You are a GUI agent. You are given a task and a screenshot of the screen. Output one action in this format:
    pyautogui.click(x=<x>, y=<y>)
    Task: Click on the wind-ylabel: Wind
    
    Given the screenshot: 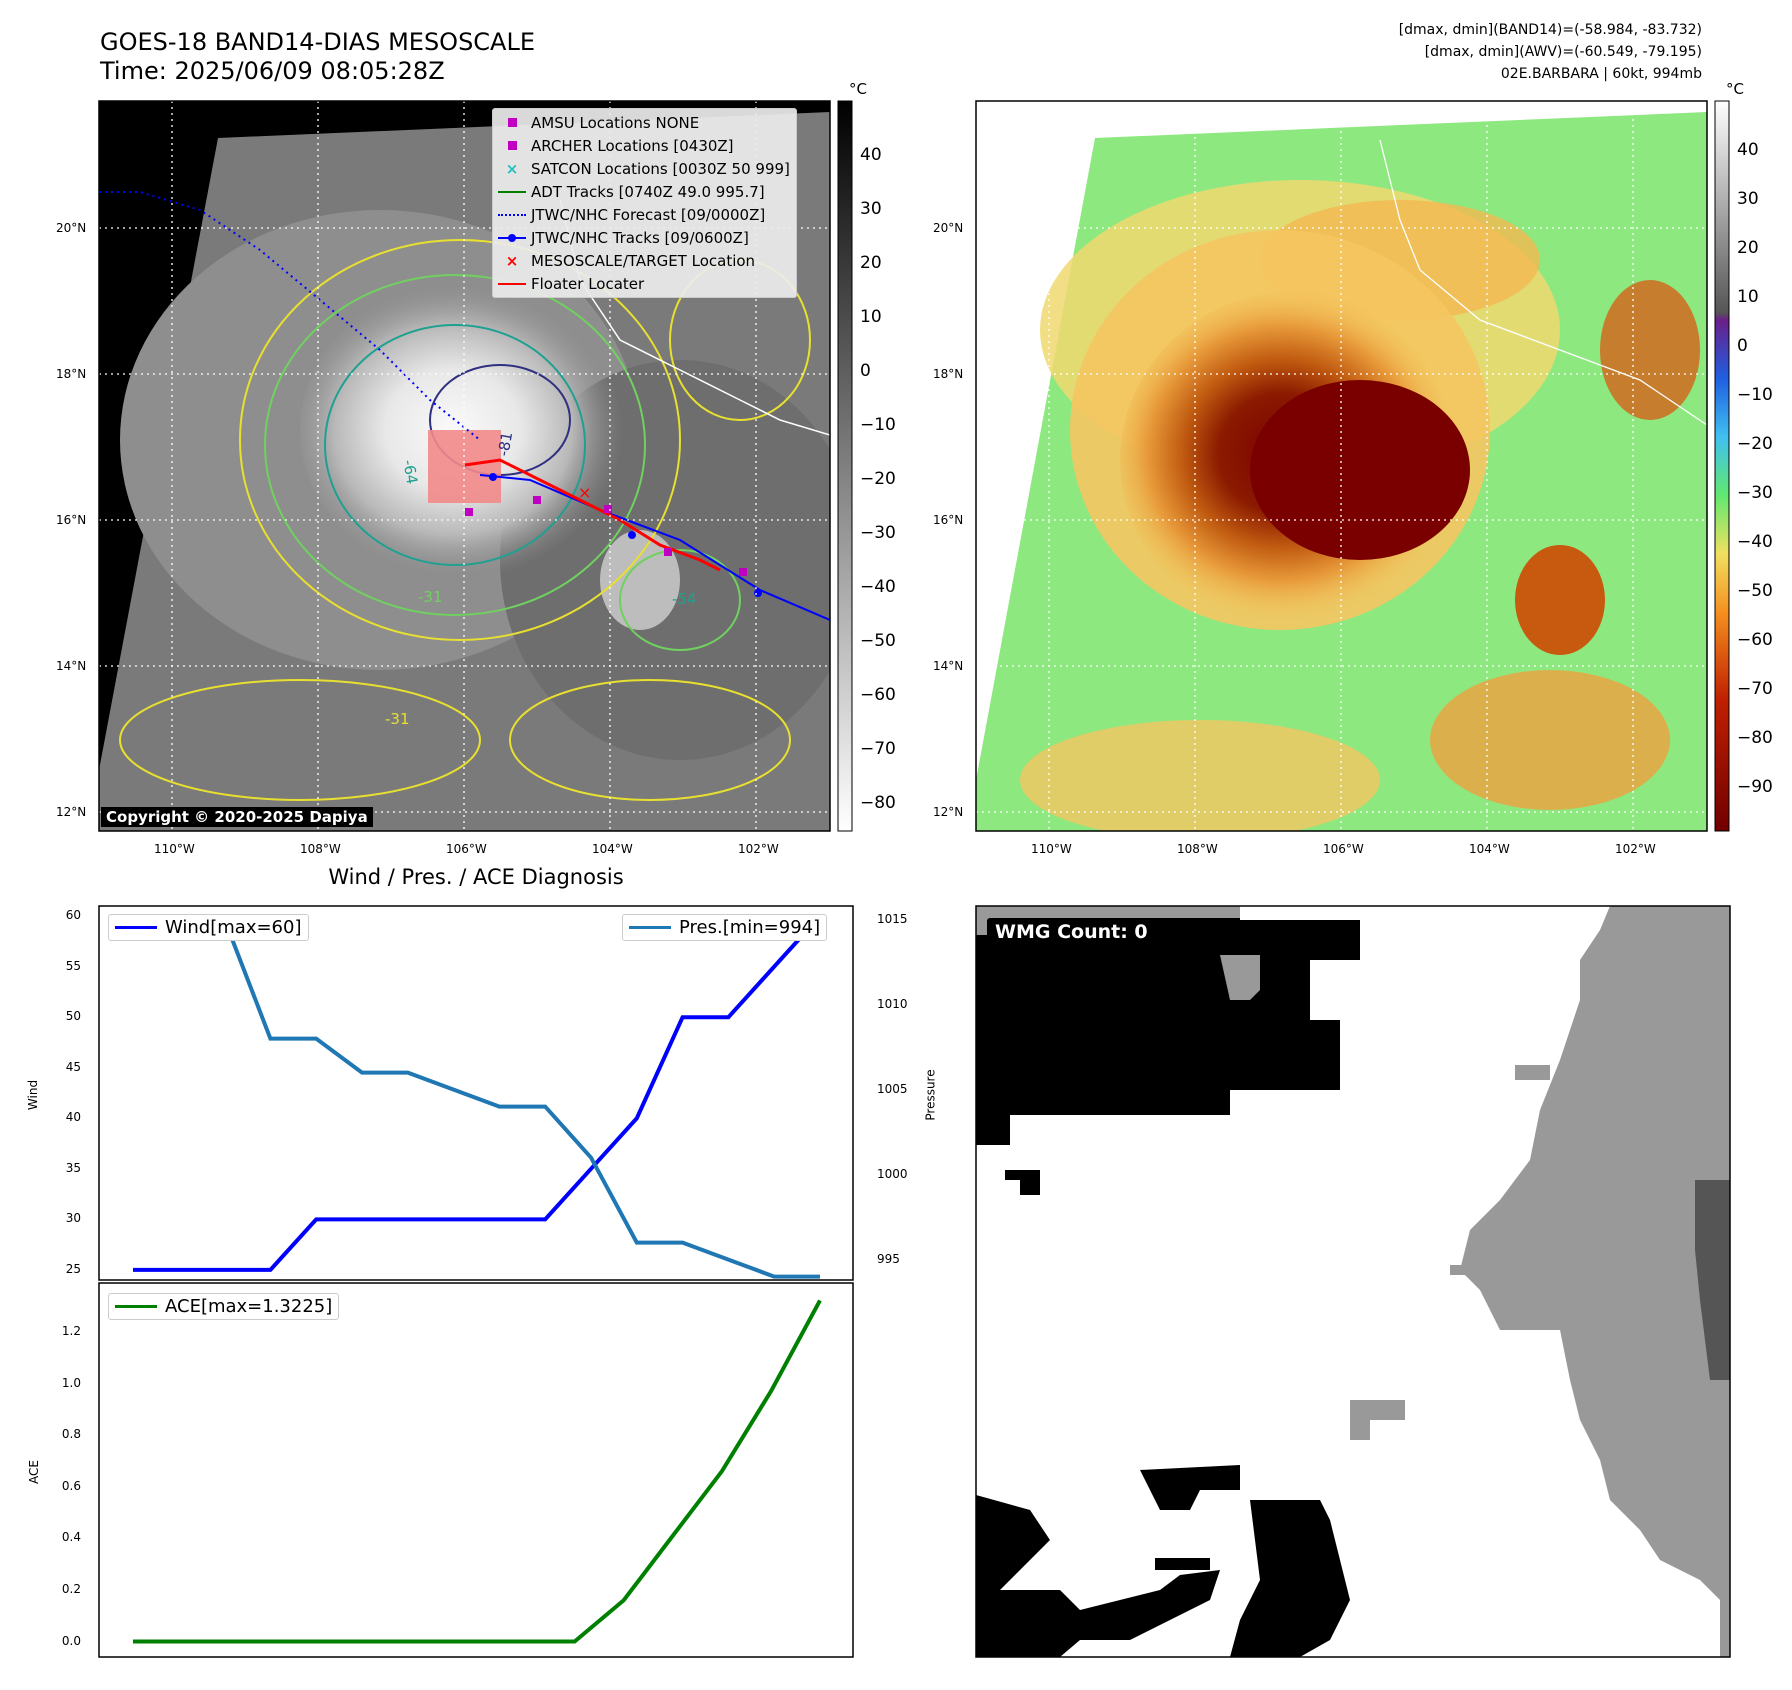 What is the action you would take?
    pyautogui.click(x=33, y=1095)
    